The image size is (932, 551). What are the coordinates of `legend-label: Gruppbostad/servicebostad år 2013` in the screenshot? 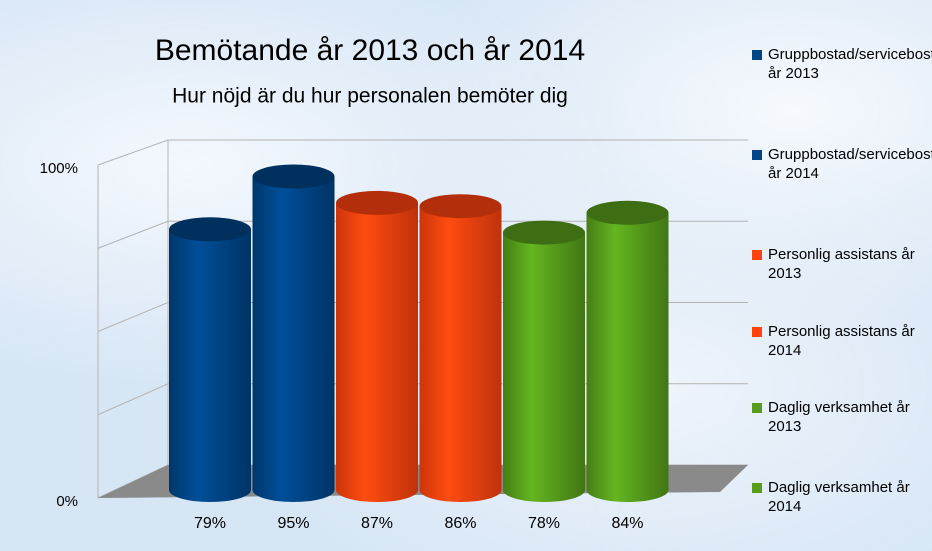 It's located at (850, 64).